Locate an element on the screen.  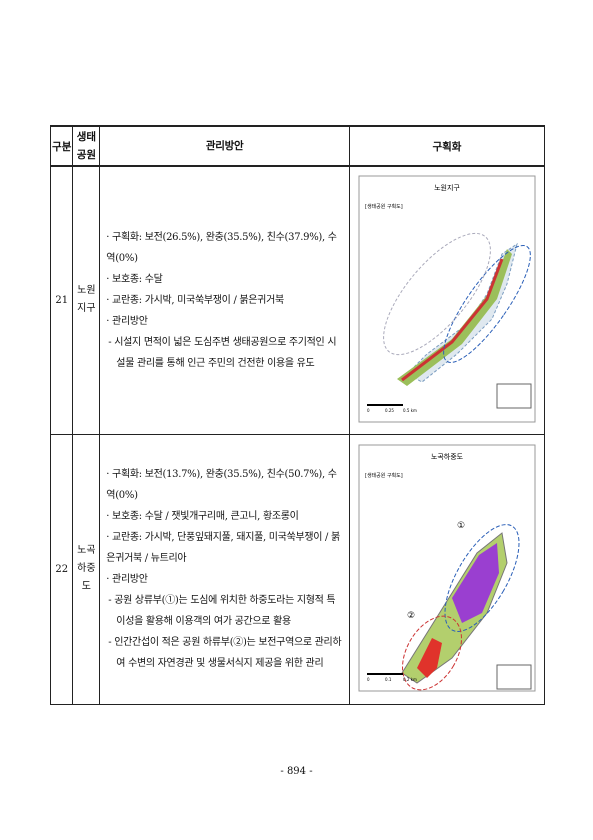
map: 노원지구 [생태공원 구획도] 0 0.25 0.5 km is located at coordinates (447, 299).